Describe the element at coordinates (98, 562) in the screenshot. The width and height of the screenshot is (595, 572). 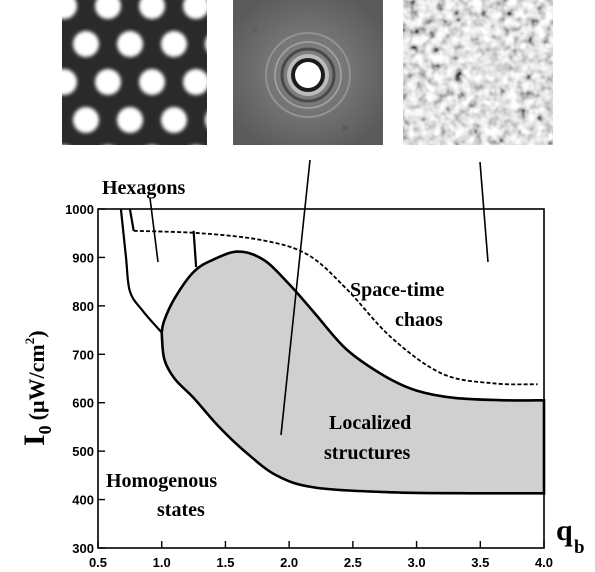
I see `x-tick-label: 0.5` at that location.